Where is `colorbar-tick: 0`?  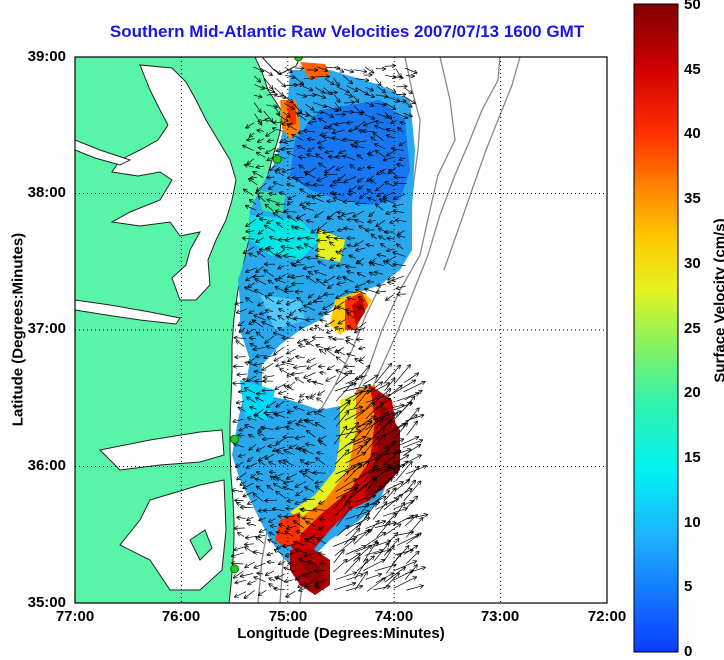
colorbar-tick: 0 is located at coordinates (688, 651).